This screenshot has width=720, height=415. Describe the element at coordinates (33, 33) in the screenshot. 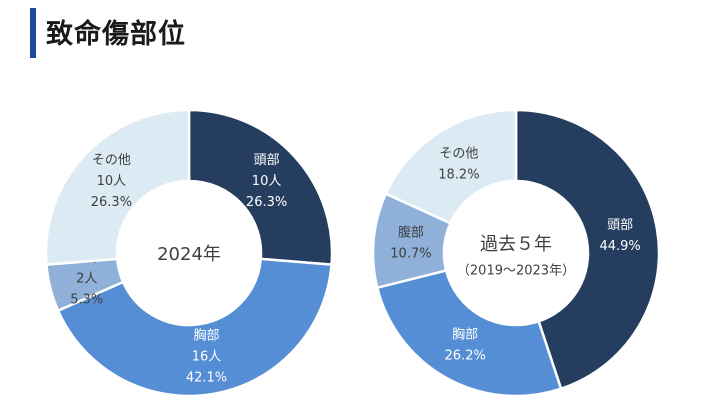

I see `title-accent-bar` at that location.